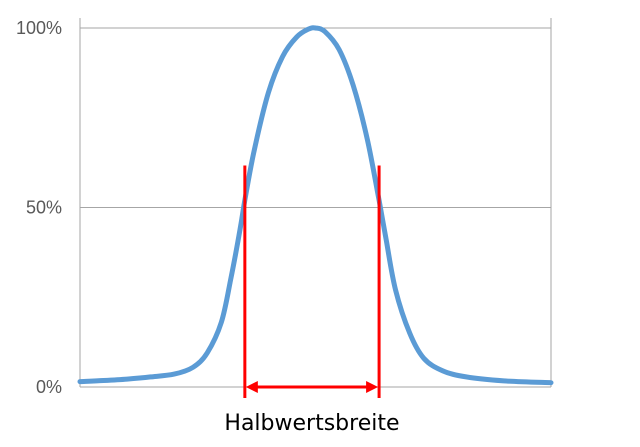 This screenshot has width=640, height=447. I want to click on fwhm-arrowhead-right, so click(372, 387).